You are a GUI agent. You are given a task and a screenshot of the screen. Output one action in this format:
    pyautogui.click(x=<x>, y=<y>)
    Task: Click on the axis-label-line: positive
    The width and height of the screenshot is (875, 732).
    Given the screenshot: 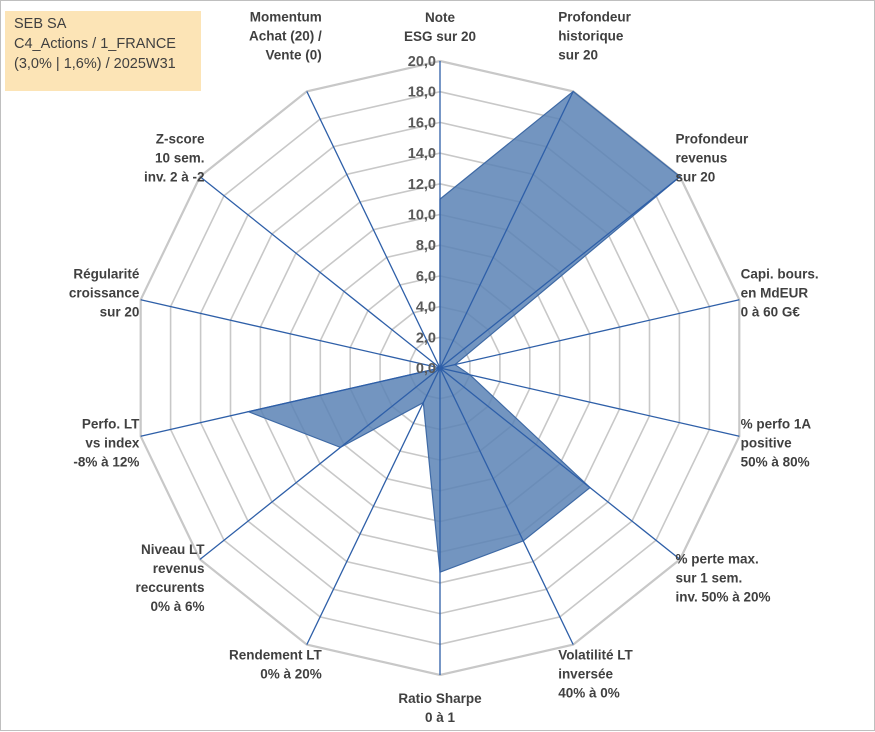 What is the action you would take?
    pyautogui.click(x=767, y=443)
    